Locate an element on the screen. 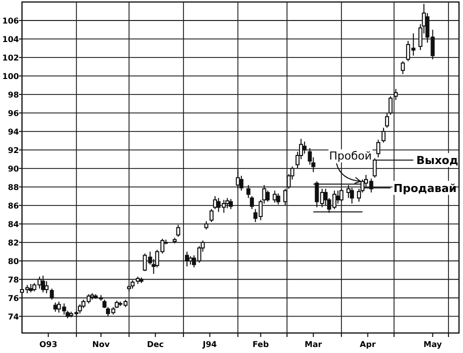  annotation: Продавай is located at coordinates (425, 188).